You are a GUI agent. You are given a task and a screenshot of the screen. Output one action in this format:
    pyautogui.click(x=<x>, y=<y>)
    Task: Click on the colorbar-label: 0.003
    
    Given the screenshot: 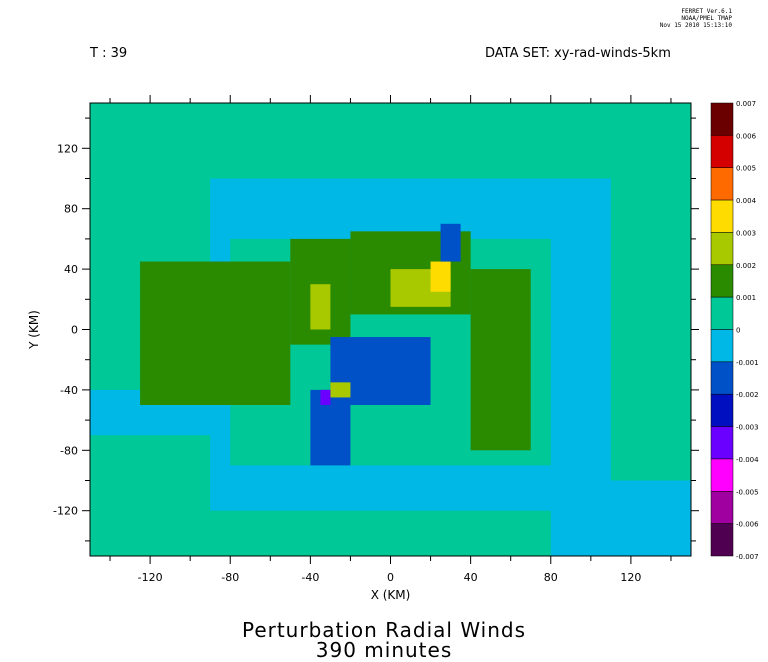 What is the action you would take?
    pyautogui.click(x=746, y=233)
    